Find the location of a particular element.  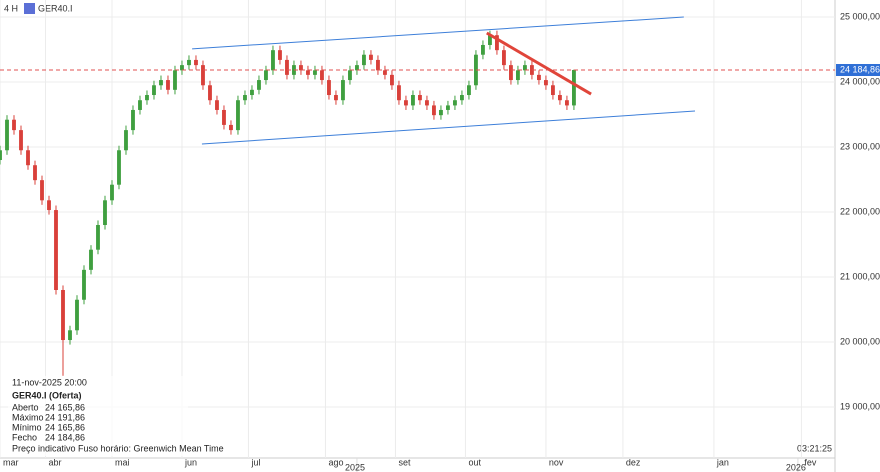

info-label: Máximo is located at coordinates (28, 417).